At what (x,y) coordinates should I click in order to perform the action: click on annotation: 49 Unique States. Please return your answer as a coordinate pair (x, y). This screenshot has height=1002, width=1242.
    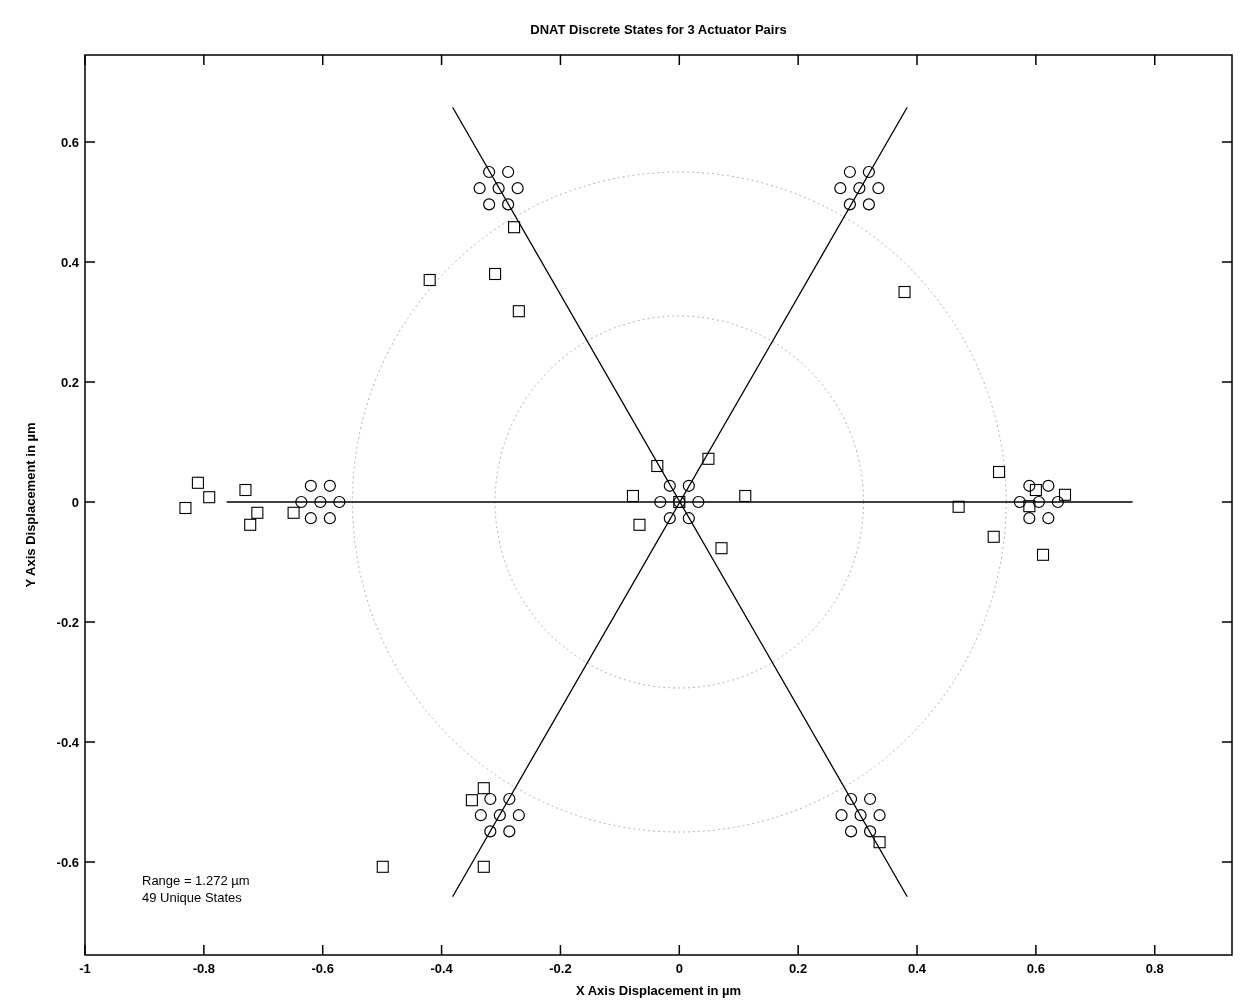
    Looking at the image, I should click on (192, 897).